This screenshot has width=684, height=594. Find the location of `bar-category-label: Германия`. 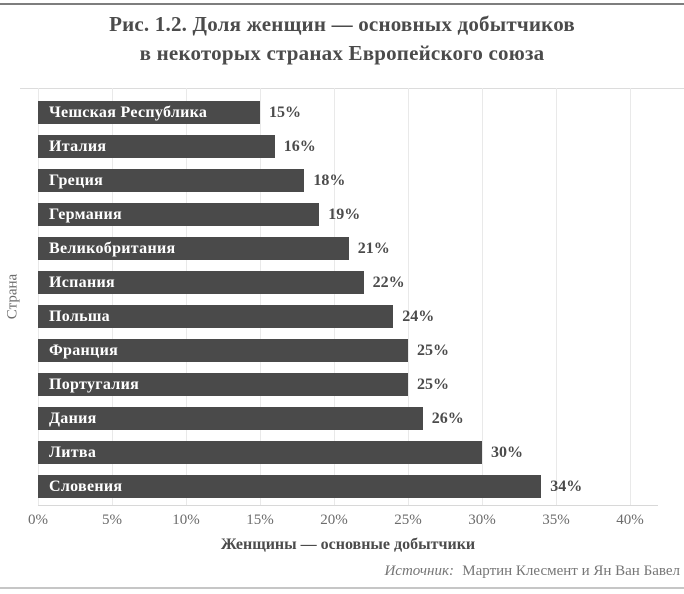

bar-category-label: Германия is located at coordinates (86, 214).